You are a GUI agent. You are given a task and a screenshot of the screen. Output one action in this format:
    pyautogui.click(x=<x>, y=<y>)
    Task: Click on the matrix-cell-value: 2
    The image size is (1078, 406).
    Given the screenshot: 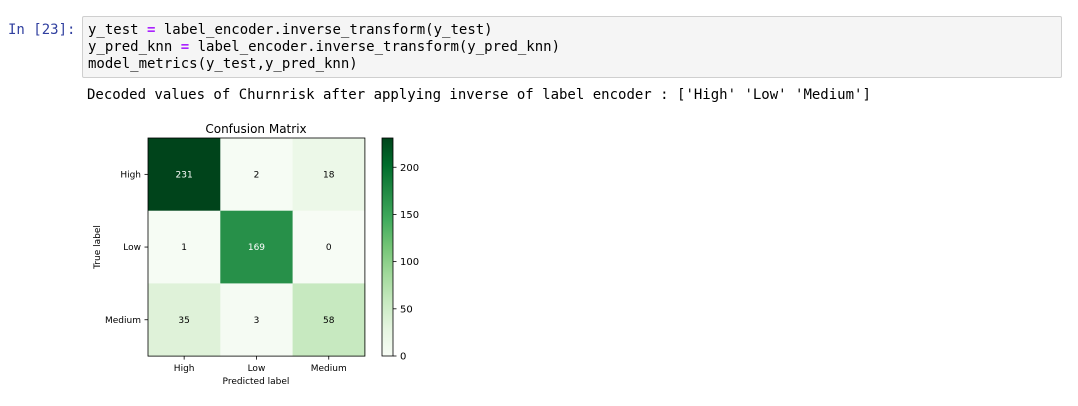 What is the action you would take?
    pyautogui.click(x=257, y=175)
    